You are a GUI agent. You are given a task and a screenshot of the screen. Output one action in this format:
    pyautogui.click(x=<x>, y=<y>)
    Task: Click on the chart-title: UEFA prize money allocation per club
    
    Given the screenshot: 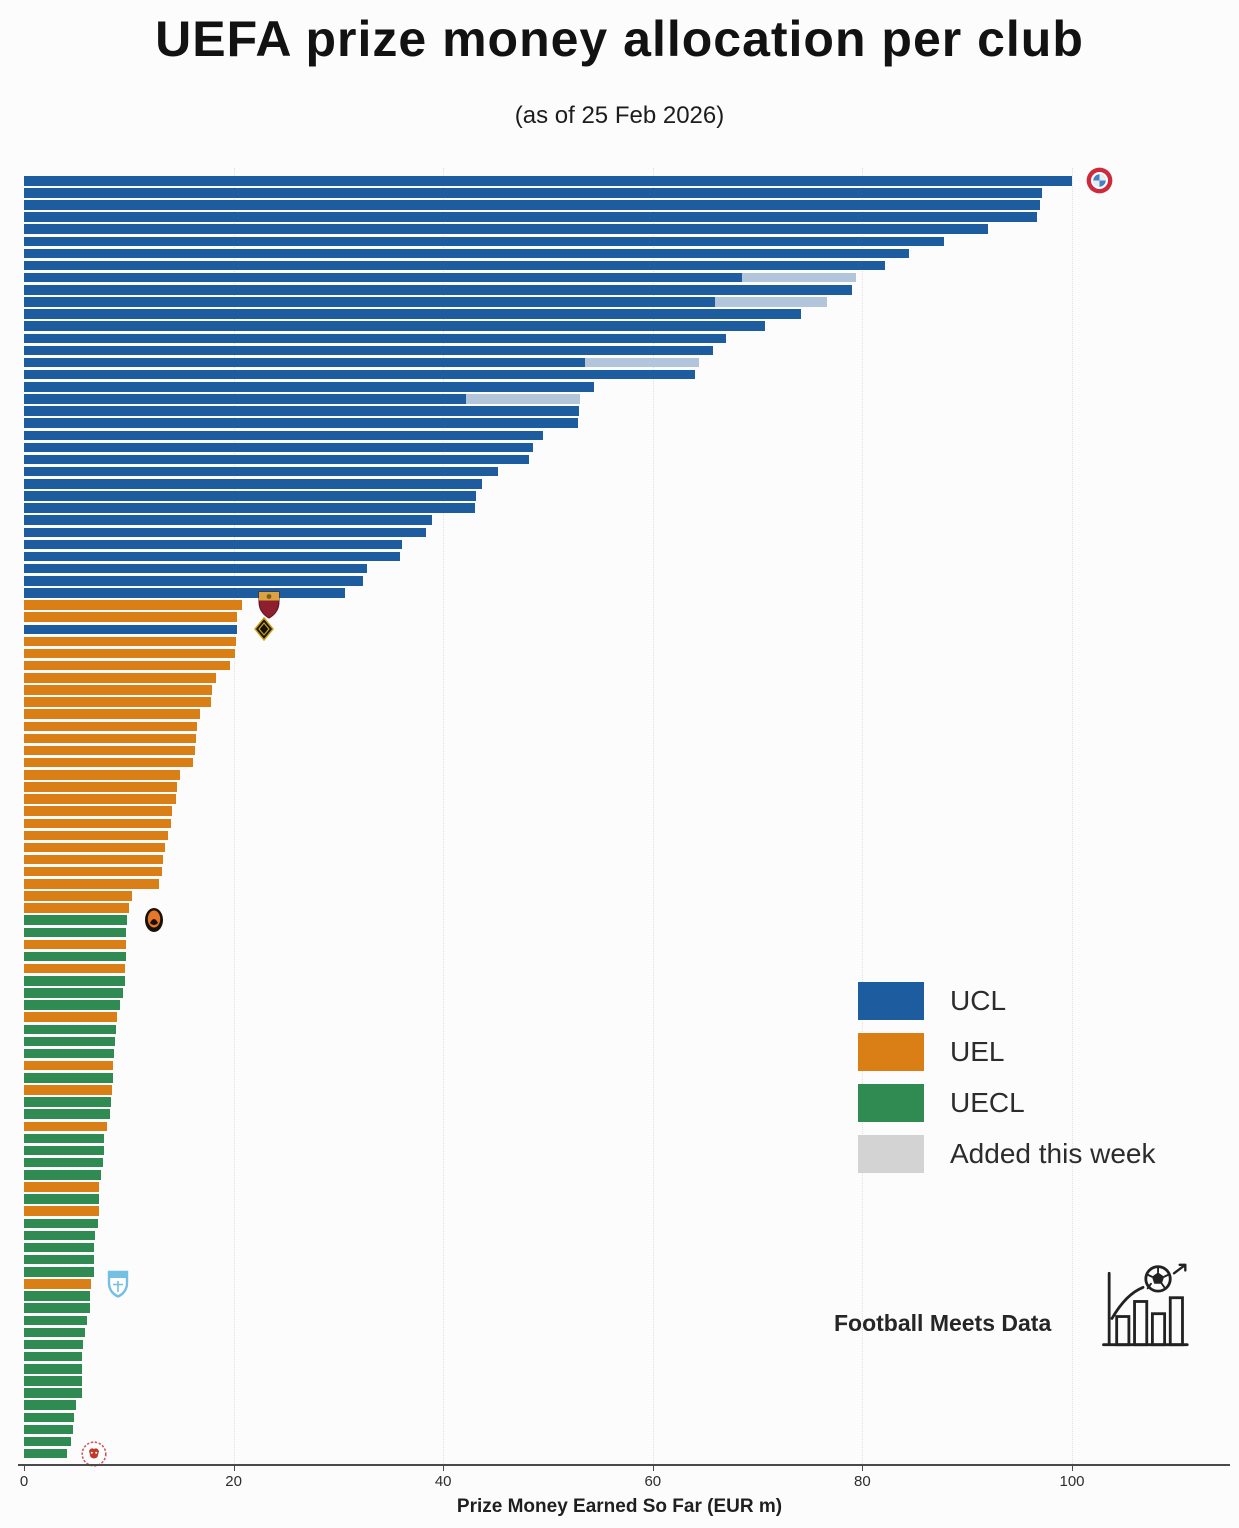 What is the action you would take?
    pyautogui.click(x=619, y=39)
    